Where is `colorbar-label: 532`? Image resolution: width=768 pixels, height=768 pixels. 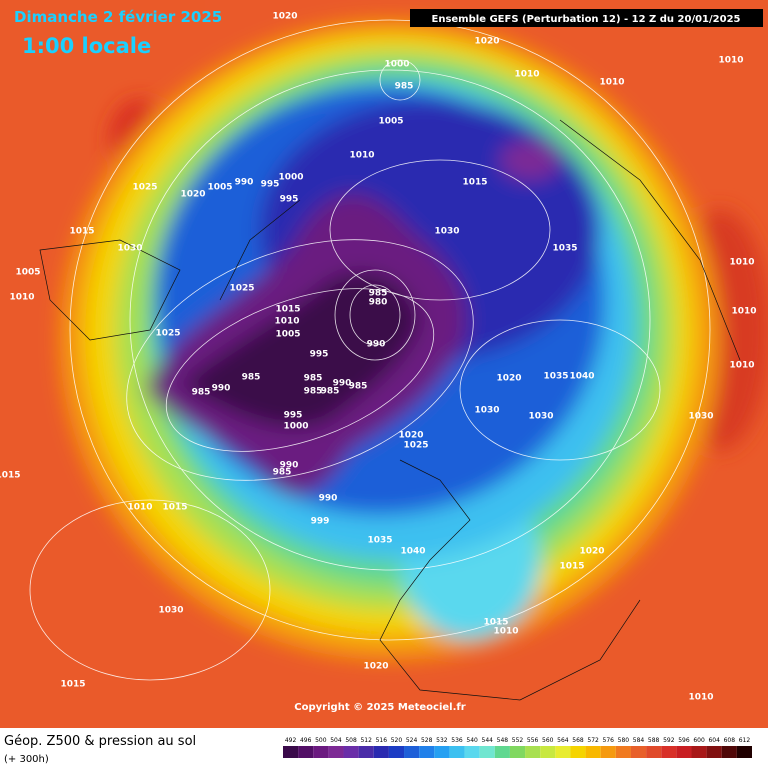 colorbar-label: 532 is located at coordinates (442, 740).